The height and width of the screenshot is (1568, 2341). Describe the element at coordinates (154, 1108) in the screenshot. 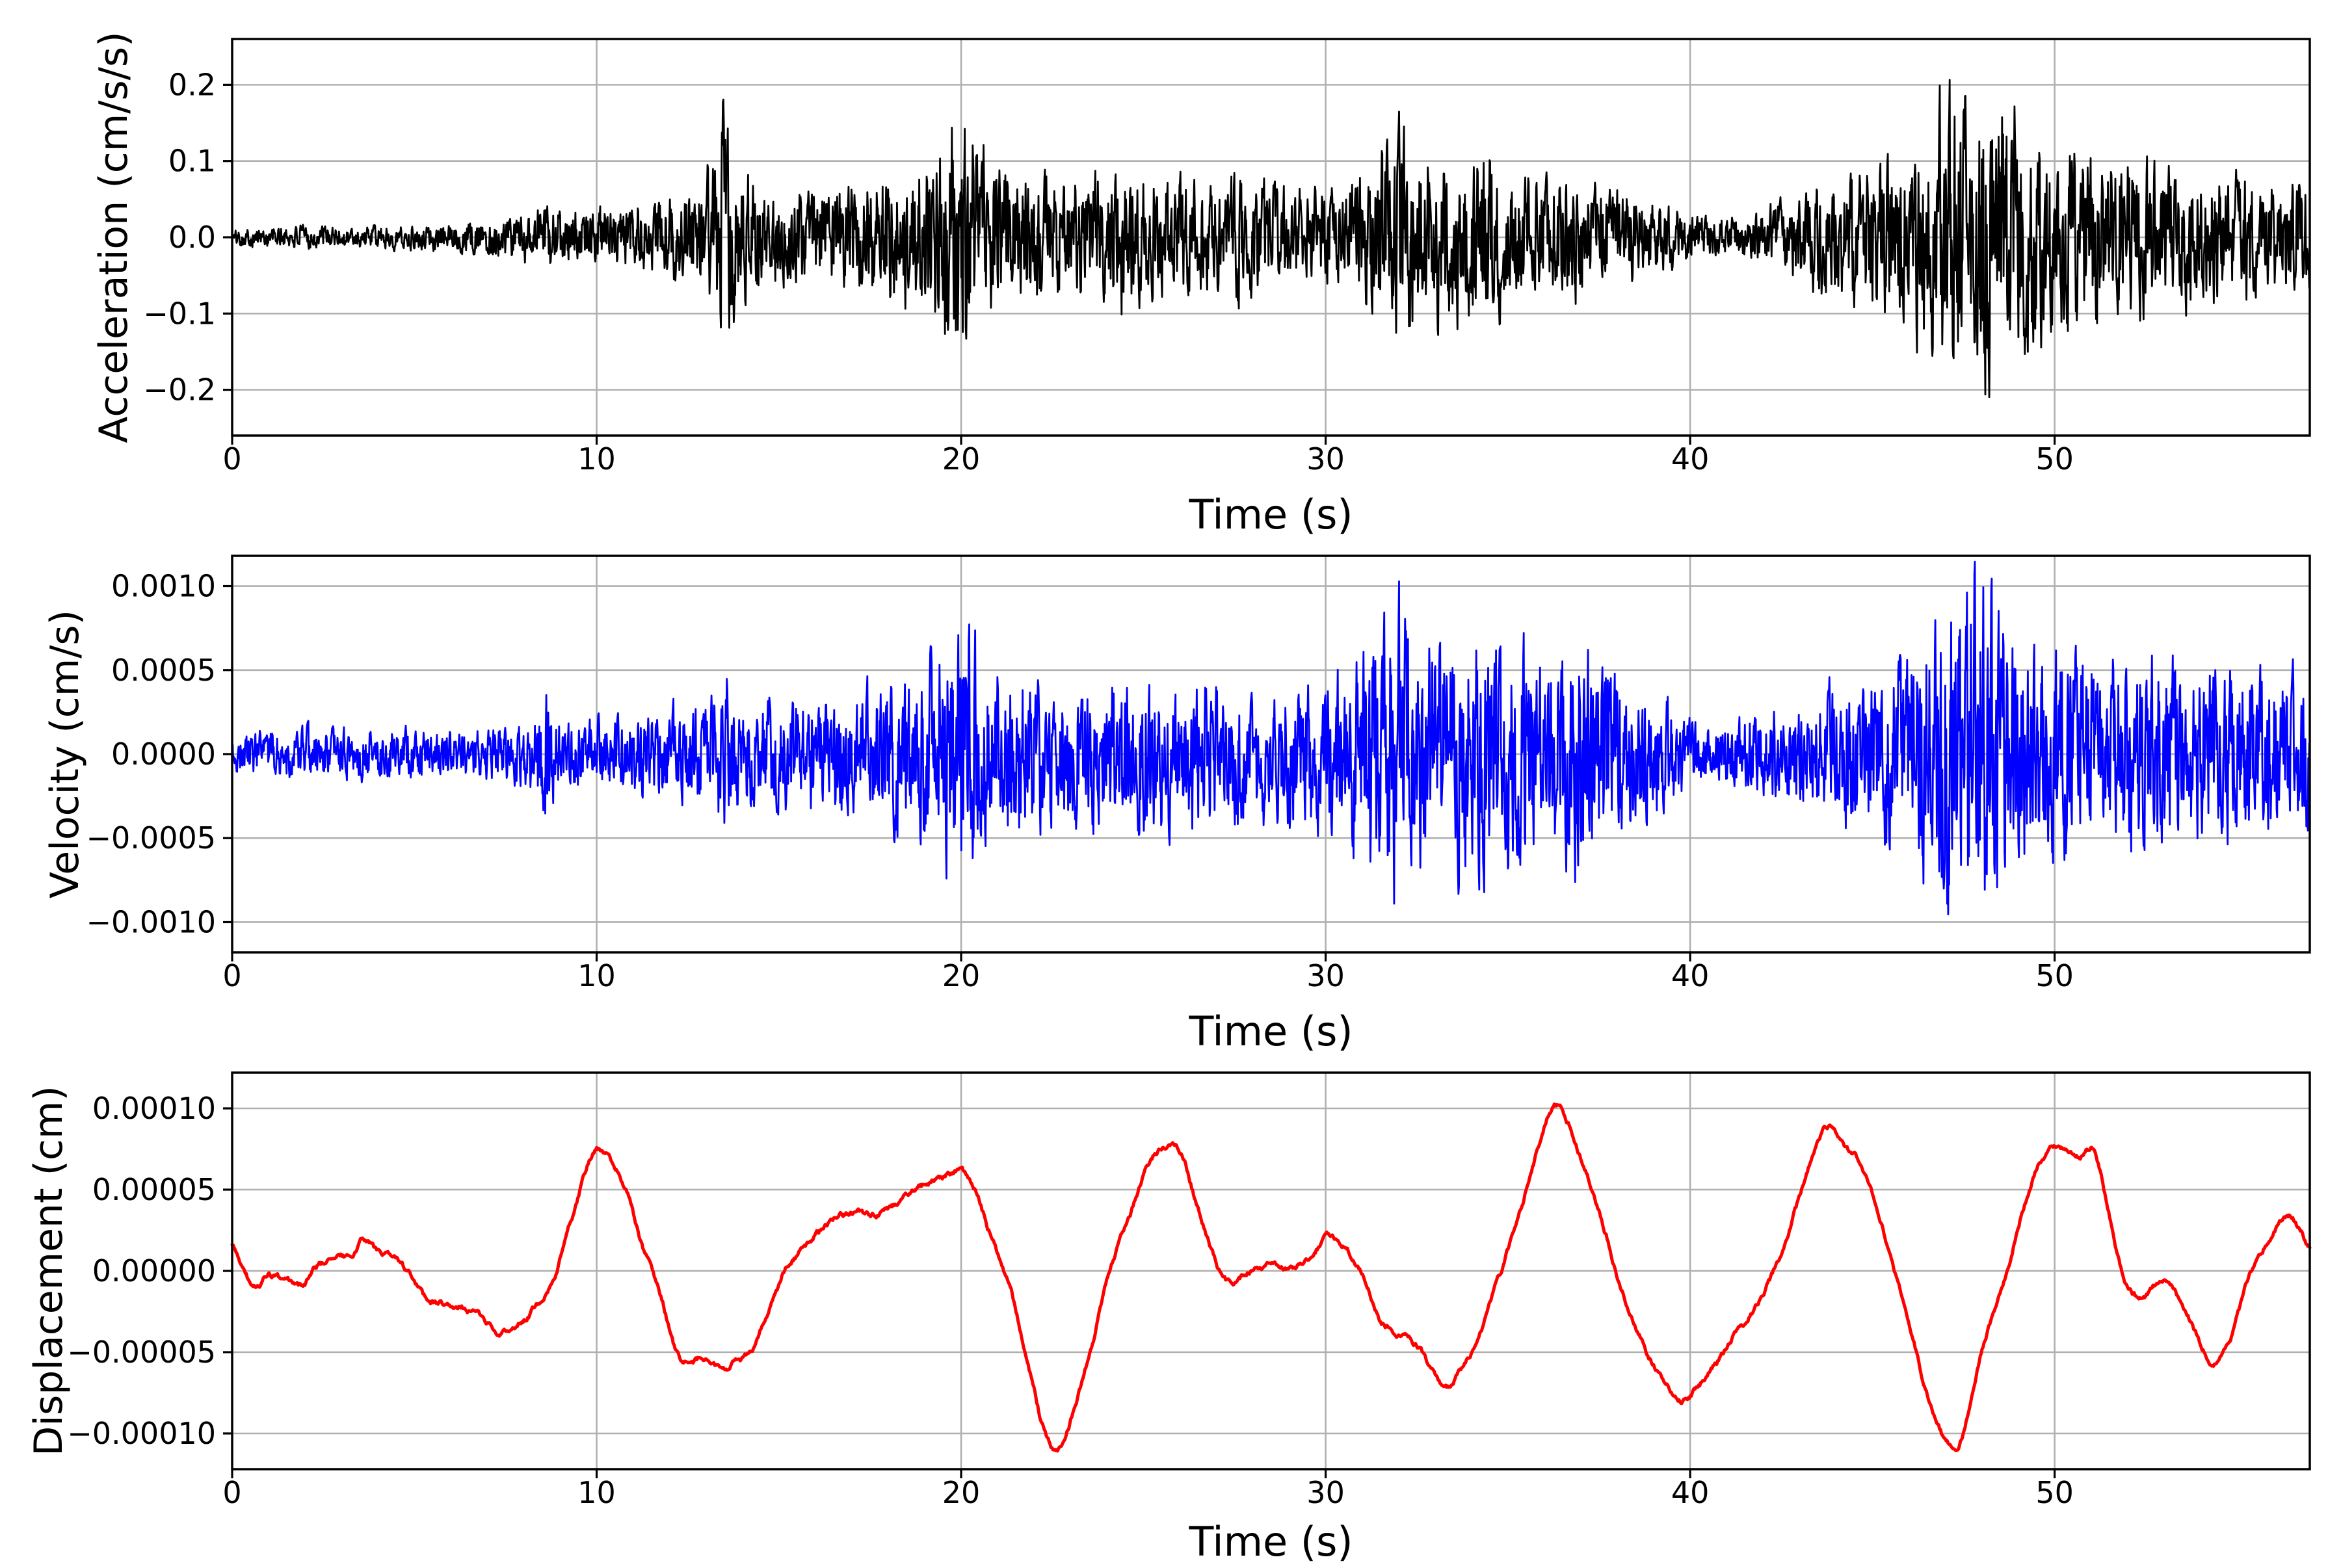

I see `svg-text: 0.00010` at that location.